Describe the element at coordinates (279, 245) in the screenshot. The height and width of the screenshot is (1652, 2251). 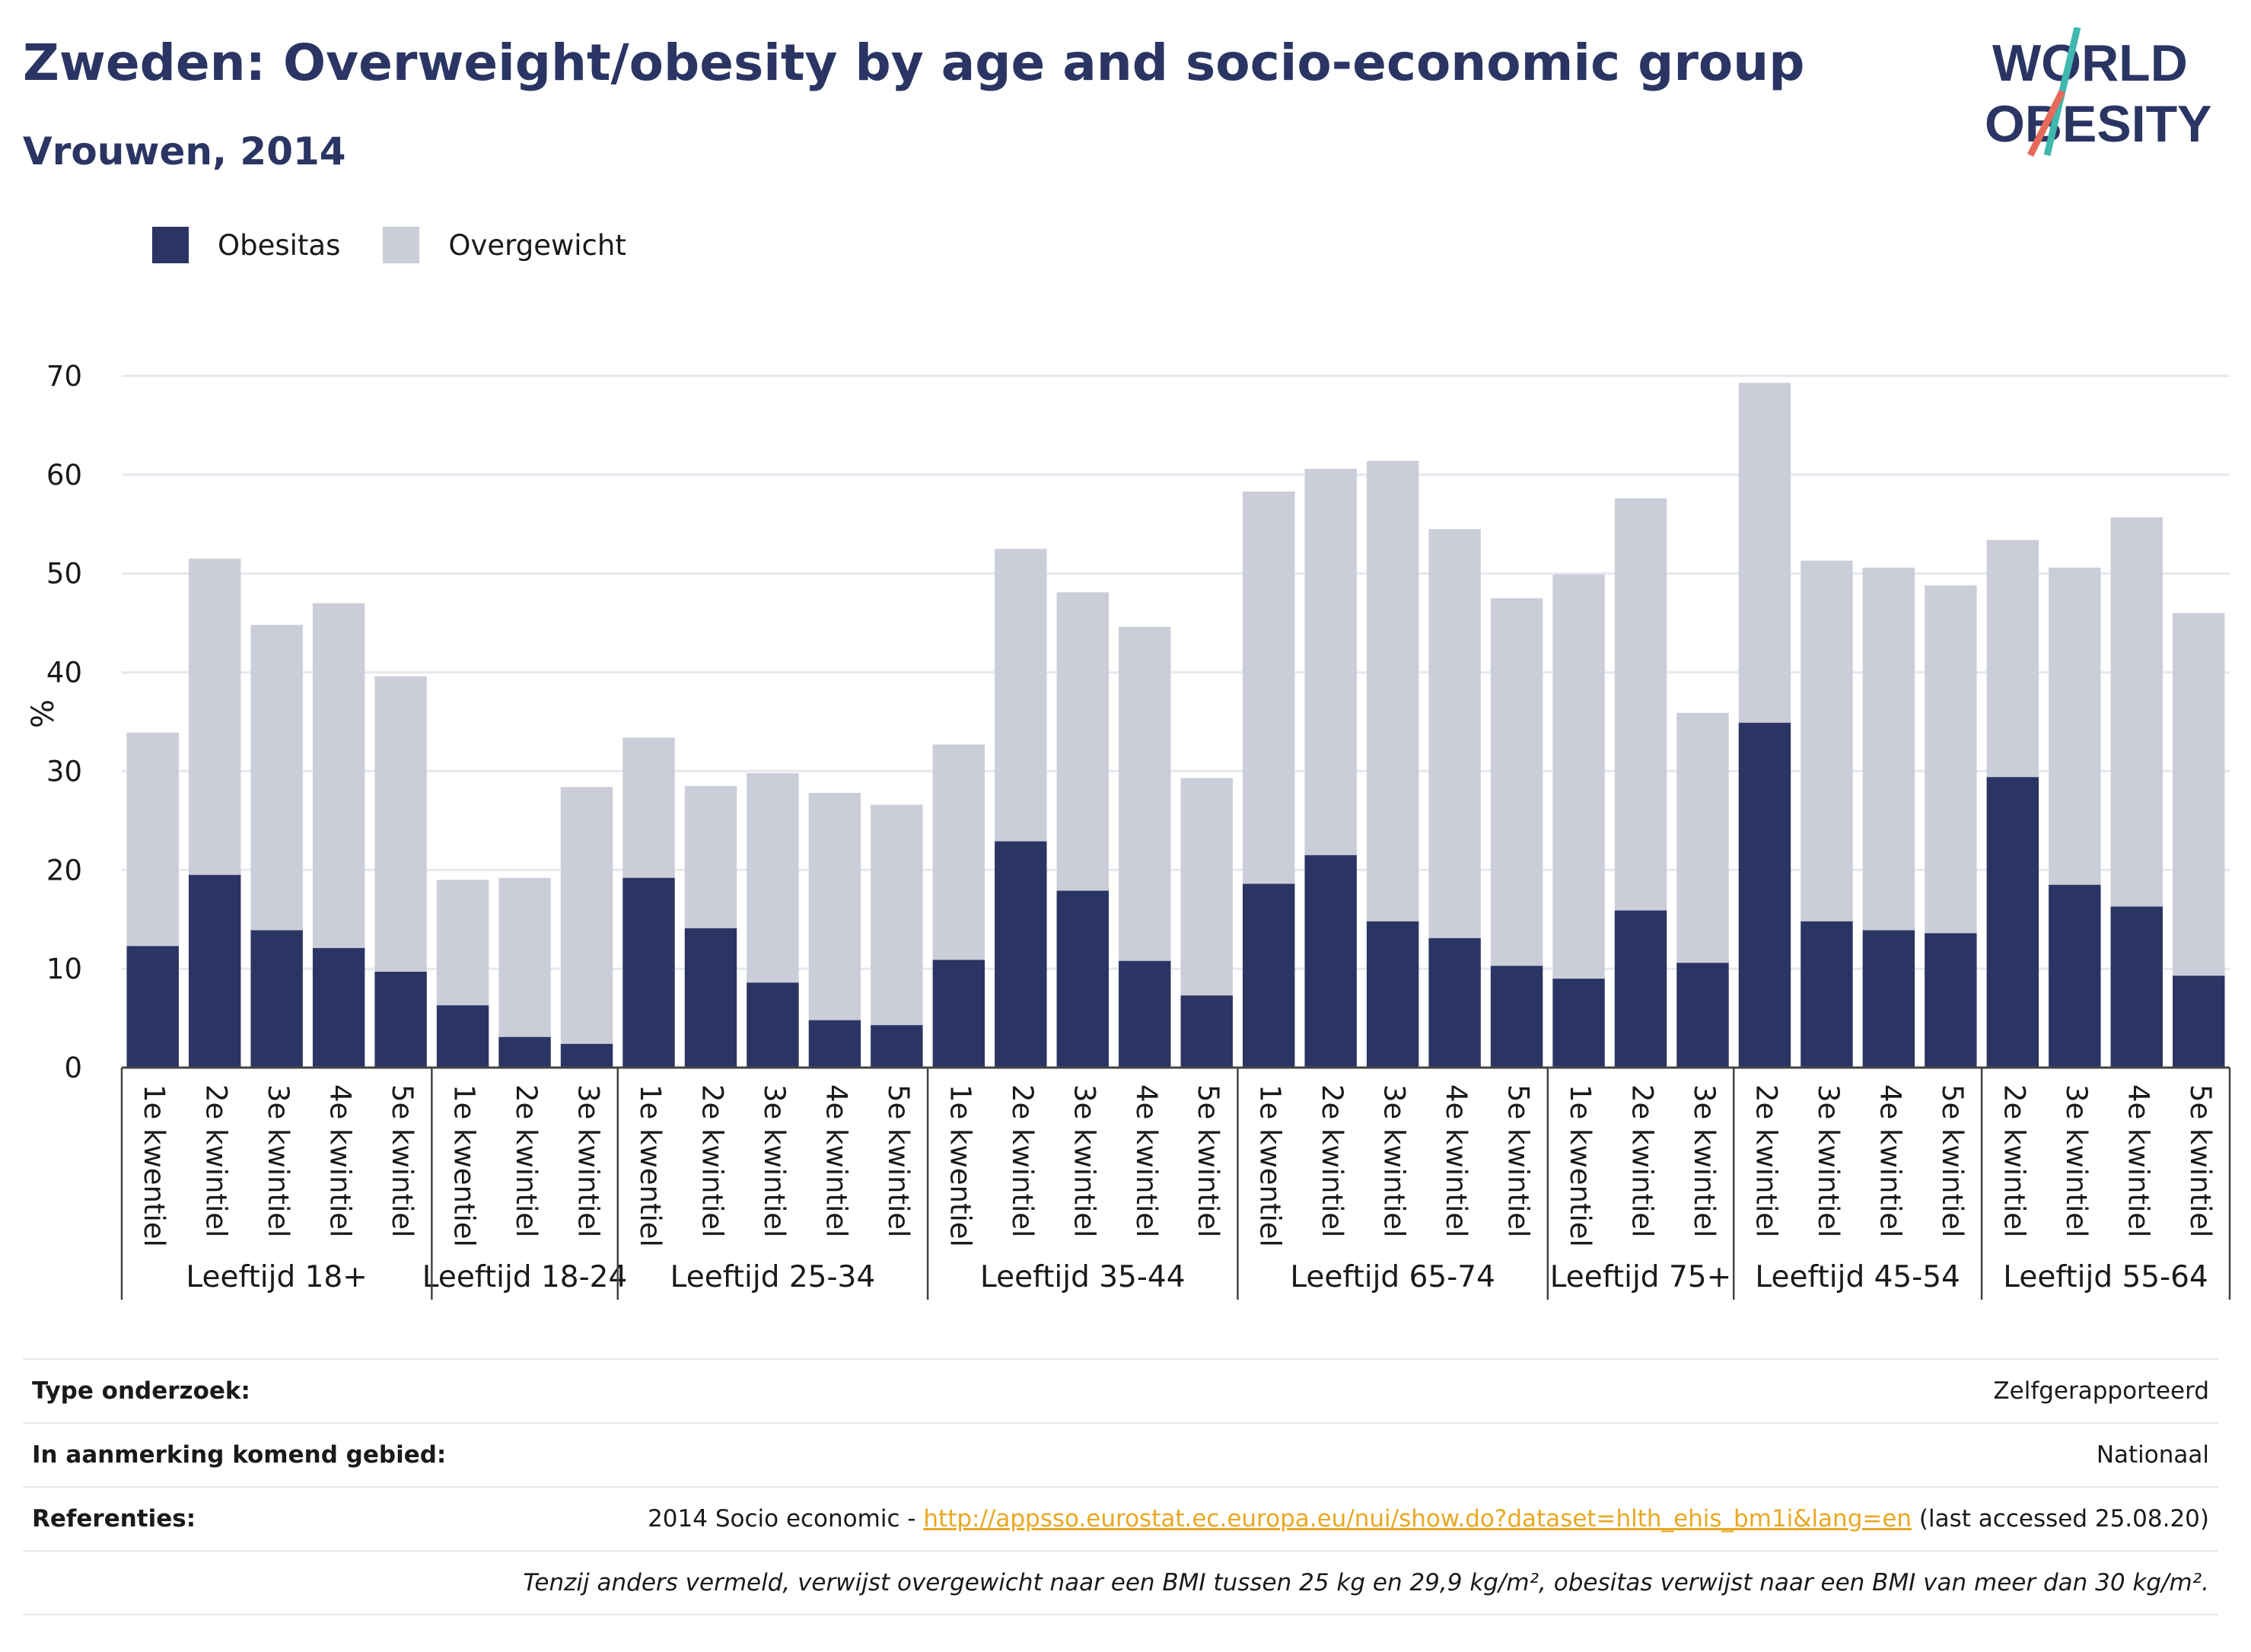
I see `legend-label-obesitas: Obesitas` at that location.